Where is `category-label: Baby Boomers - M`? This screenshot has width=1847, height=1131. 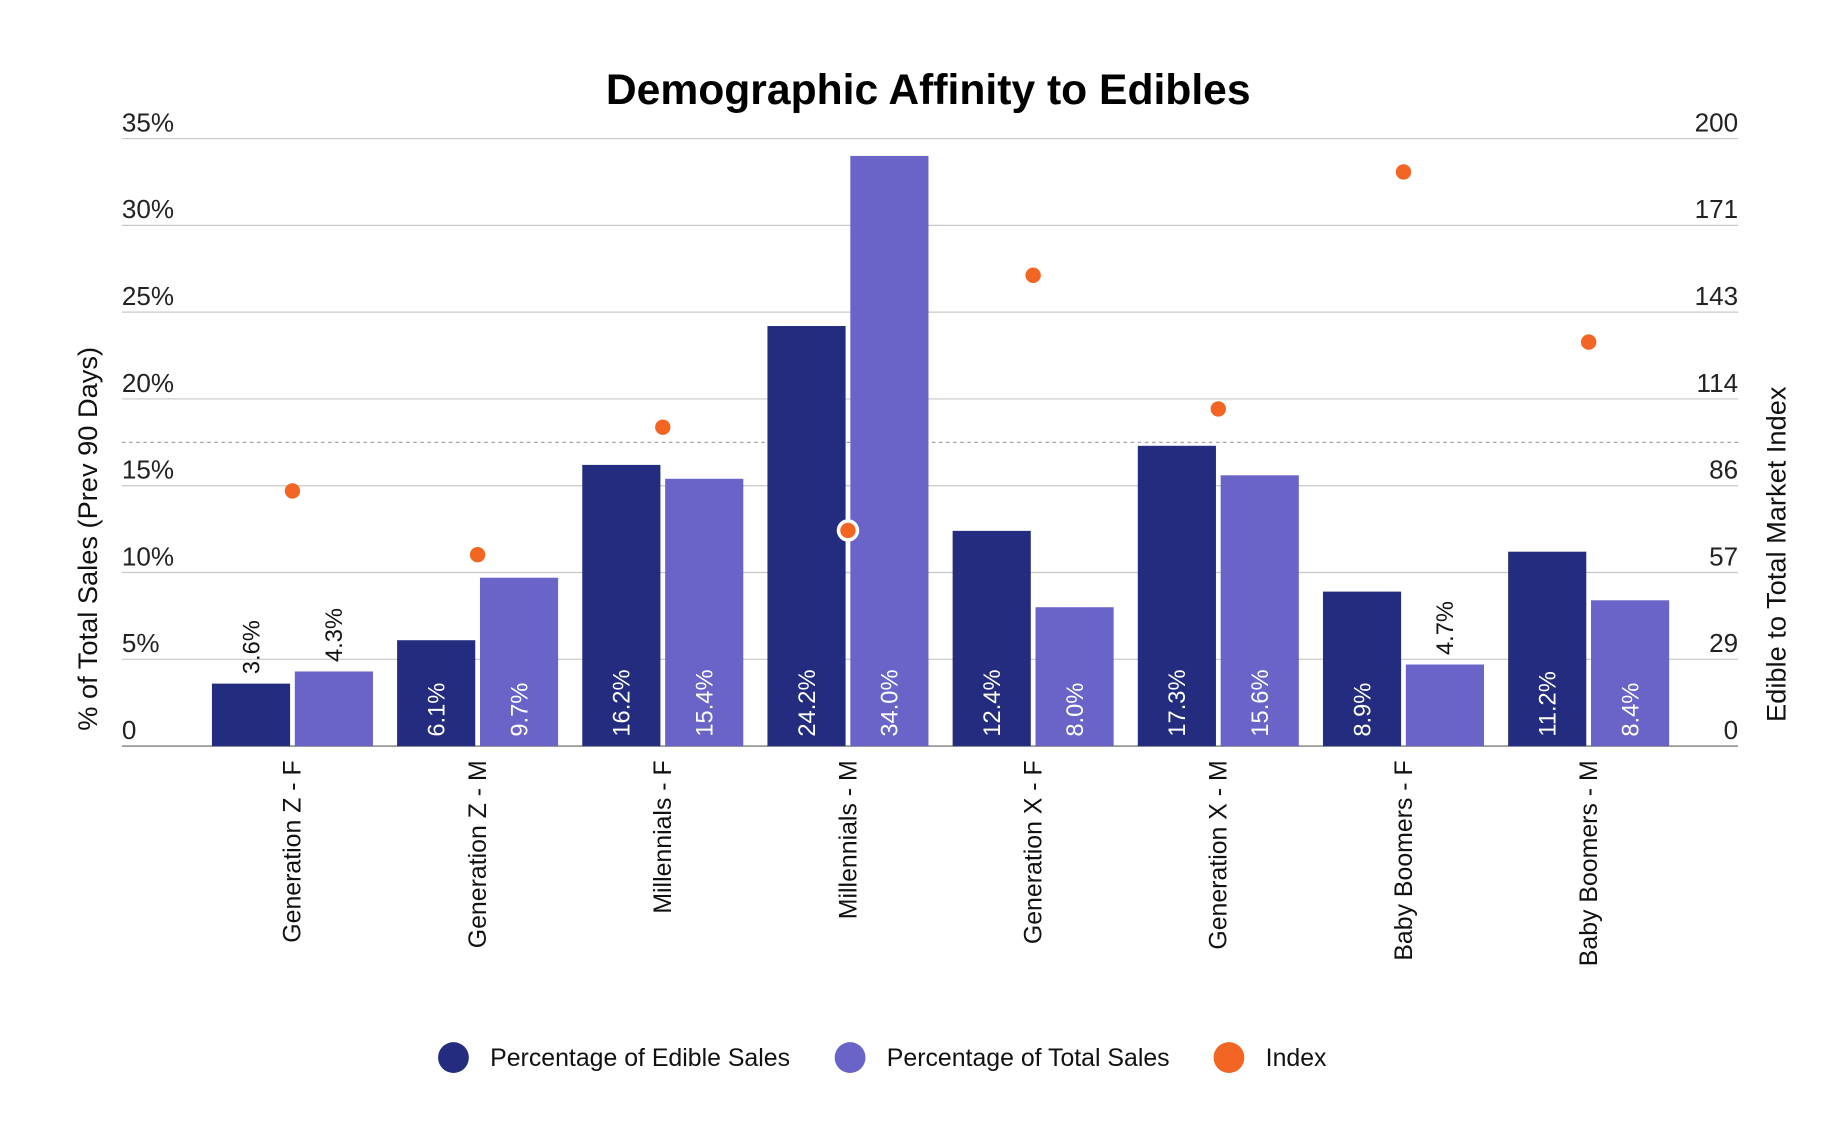 category-label: Baby Boomers - M is located at coordinates (1589, 863).